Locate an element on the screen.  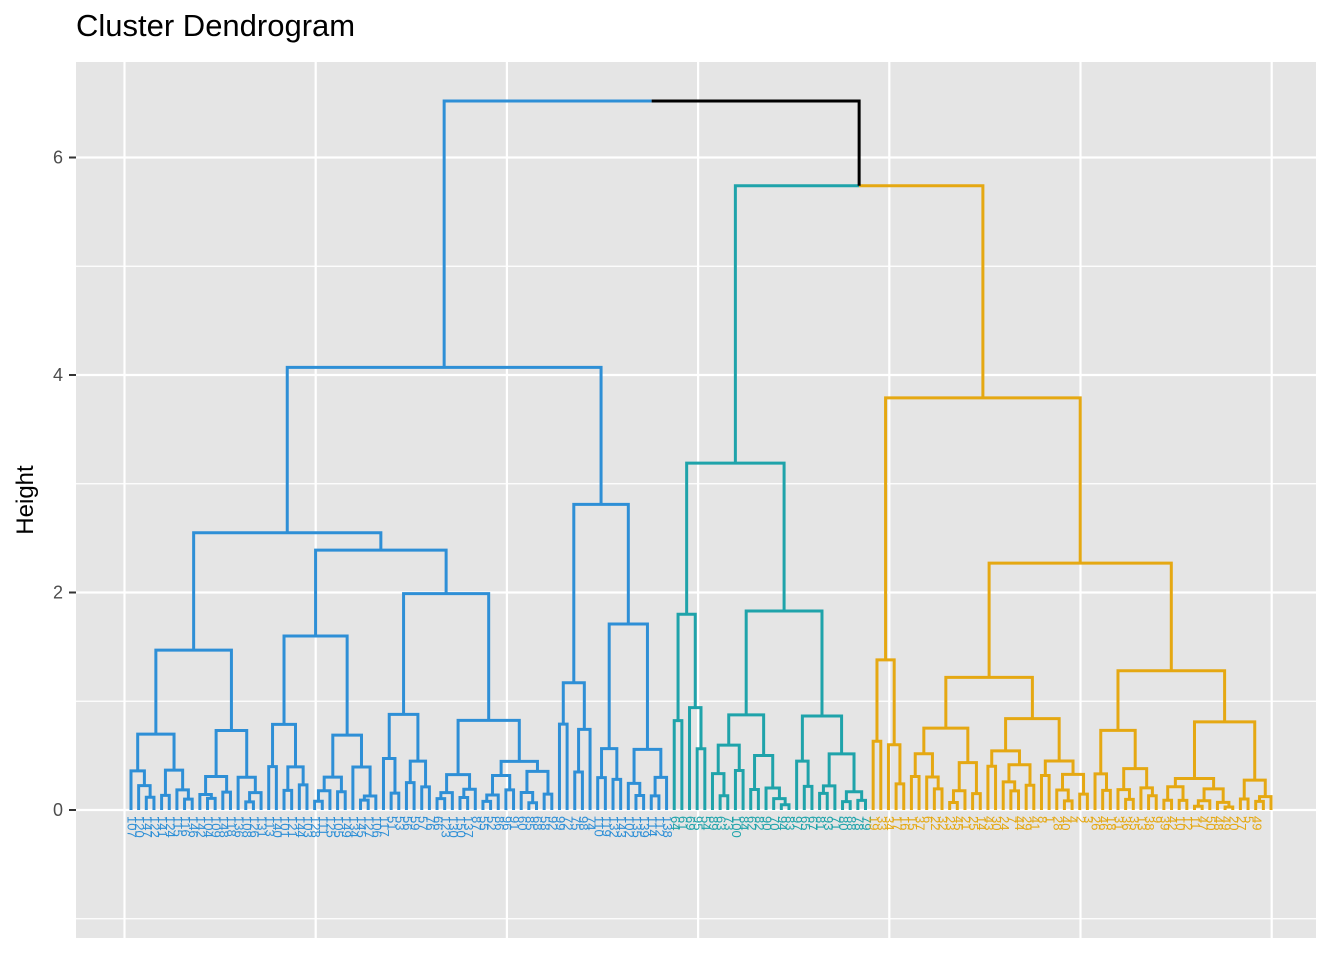
leaf-label: 21 is located at coordinates (966, 823).